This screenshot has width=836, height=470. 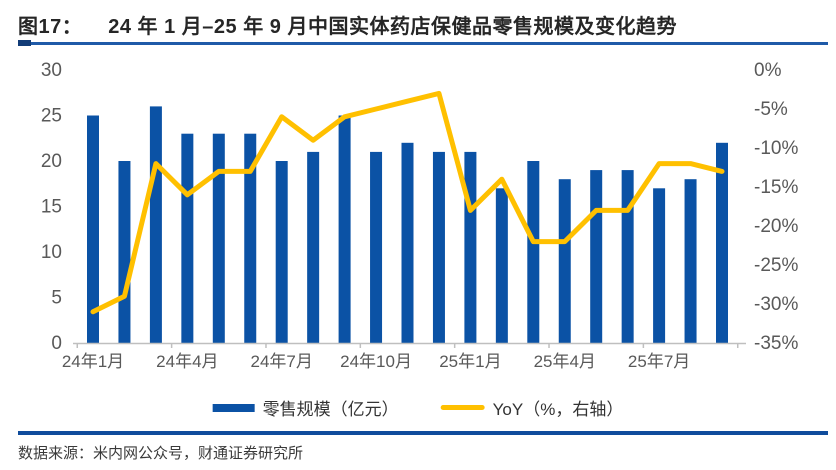 I want to click on y-axis-left-tick-label: 15, so click(x=51, y=207).